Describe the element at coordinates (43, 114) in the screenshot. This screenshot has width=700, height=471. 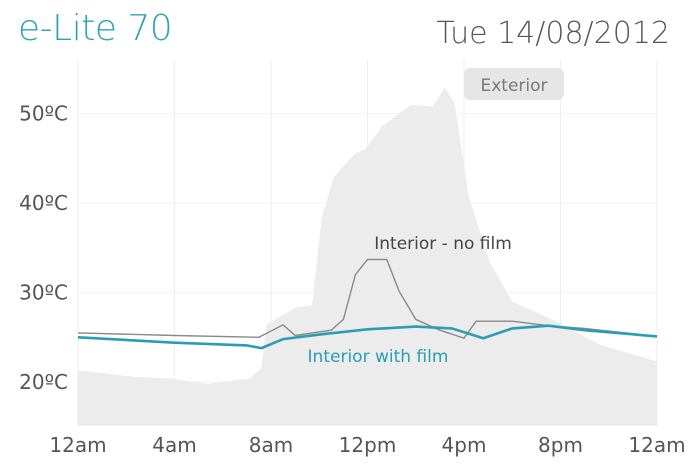
I see `y-tick-label: 50ºC` at that location.